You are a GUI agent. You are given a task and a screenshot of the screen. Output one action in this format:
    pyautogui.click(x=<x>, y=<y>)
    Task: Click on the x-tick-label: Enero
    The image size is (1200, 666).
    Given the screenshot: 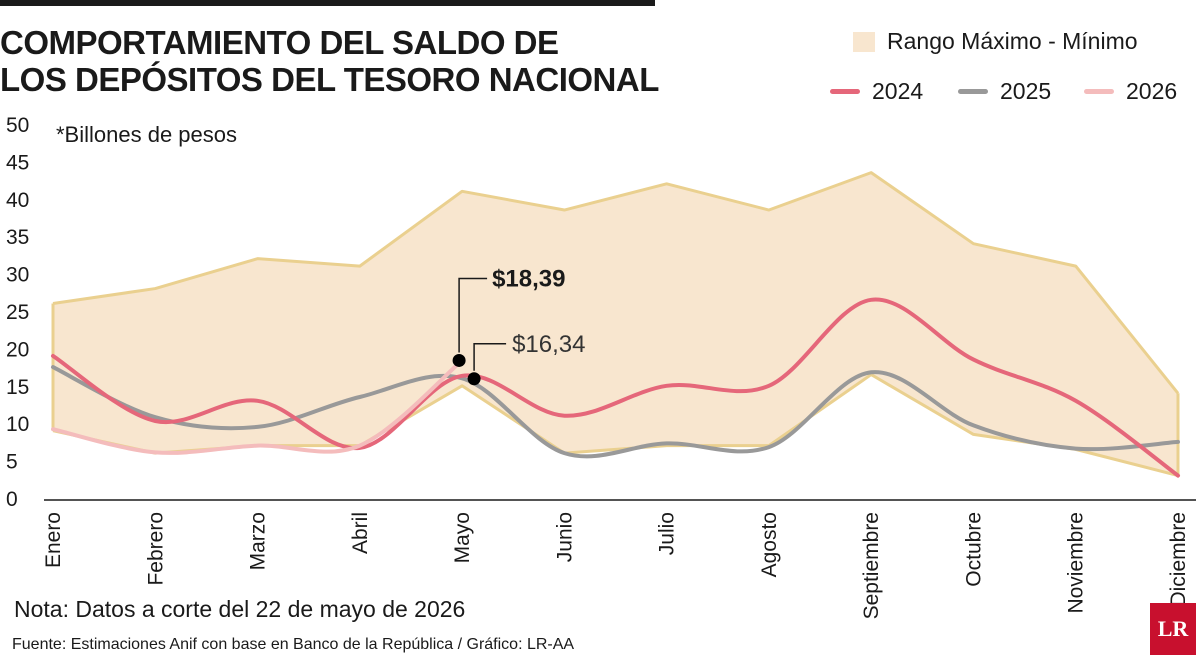 What is the action you would take?
    pyautogui.click(x=53, y=540)
    